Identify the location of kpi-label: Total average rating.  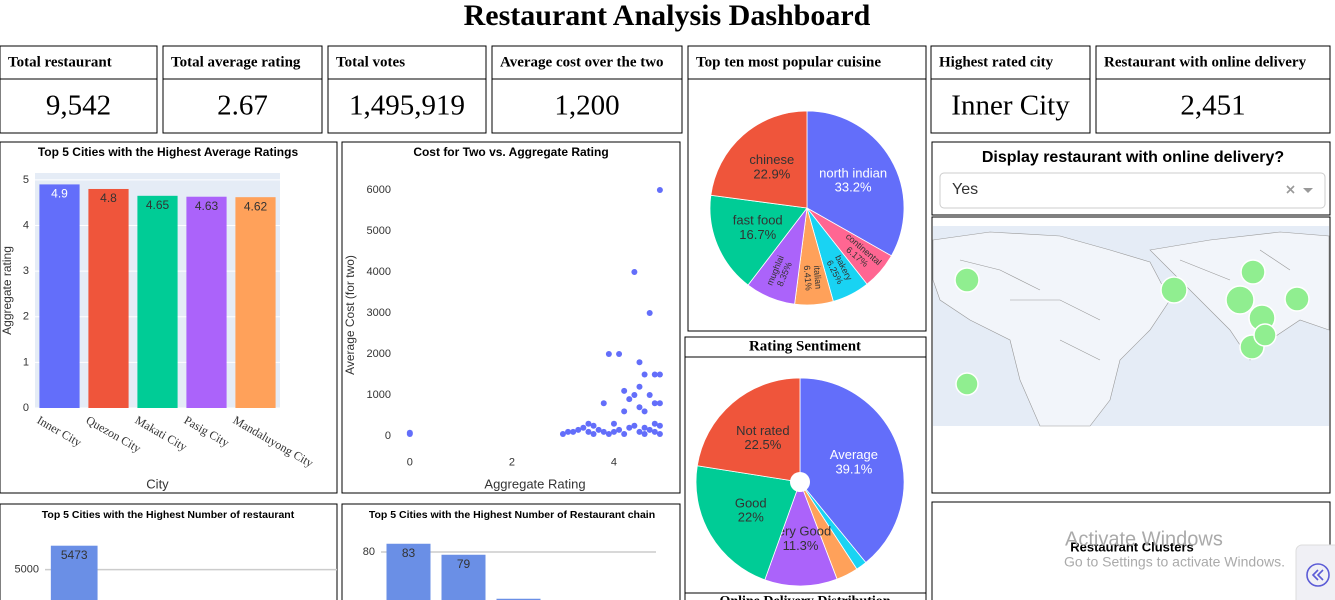
(236, 62).